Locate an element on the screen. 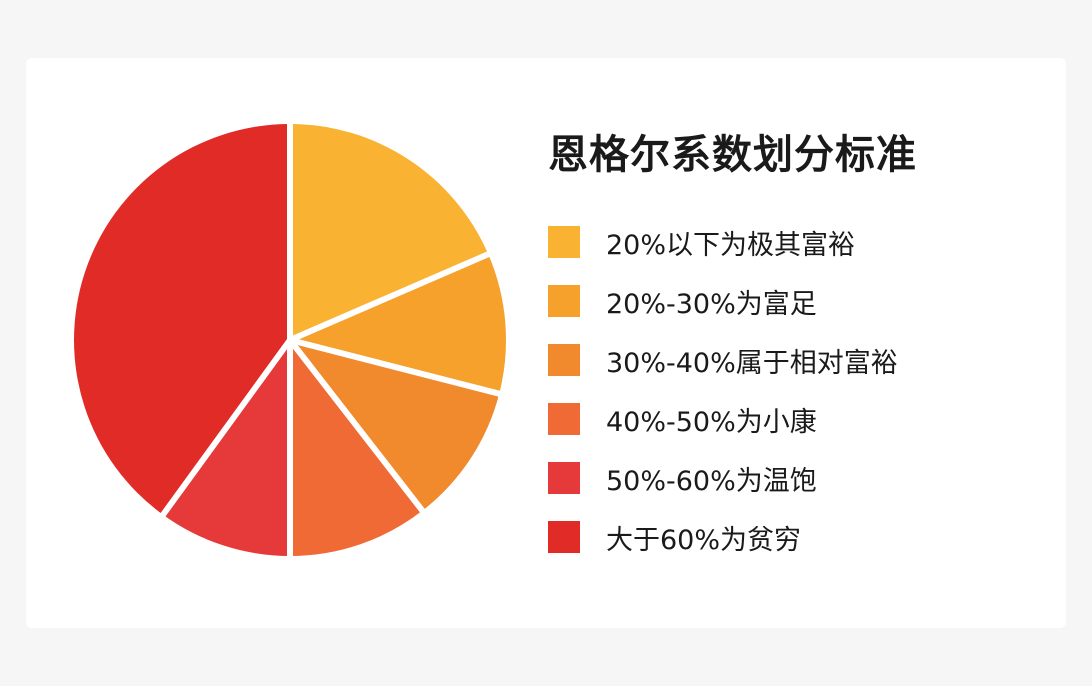  legend-label: 50%-60%为温饱 is located at coordinates (711, 481).